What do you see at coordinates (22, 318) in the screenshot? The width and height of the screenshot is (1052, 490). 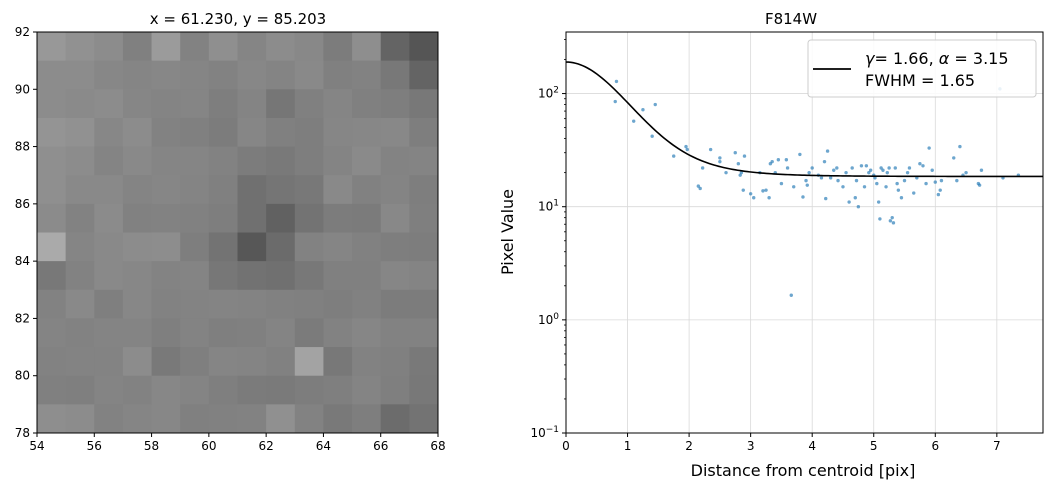 I see `y-tick-label: 82` at bounding box center [22, 318].